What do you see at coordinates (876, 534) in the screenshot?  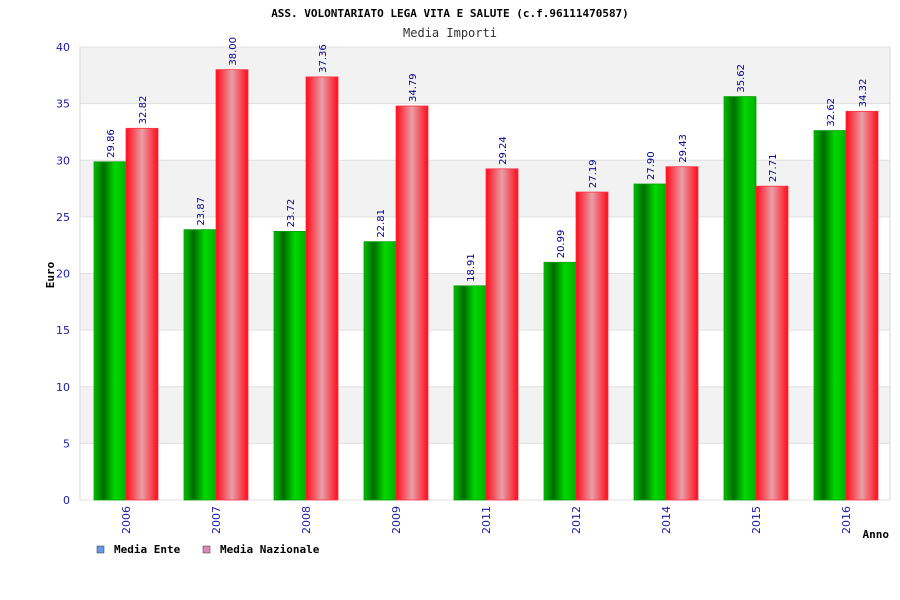 I see `x-axis-label: Anno` at bounding box center [876, 534].